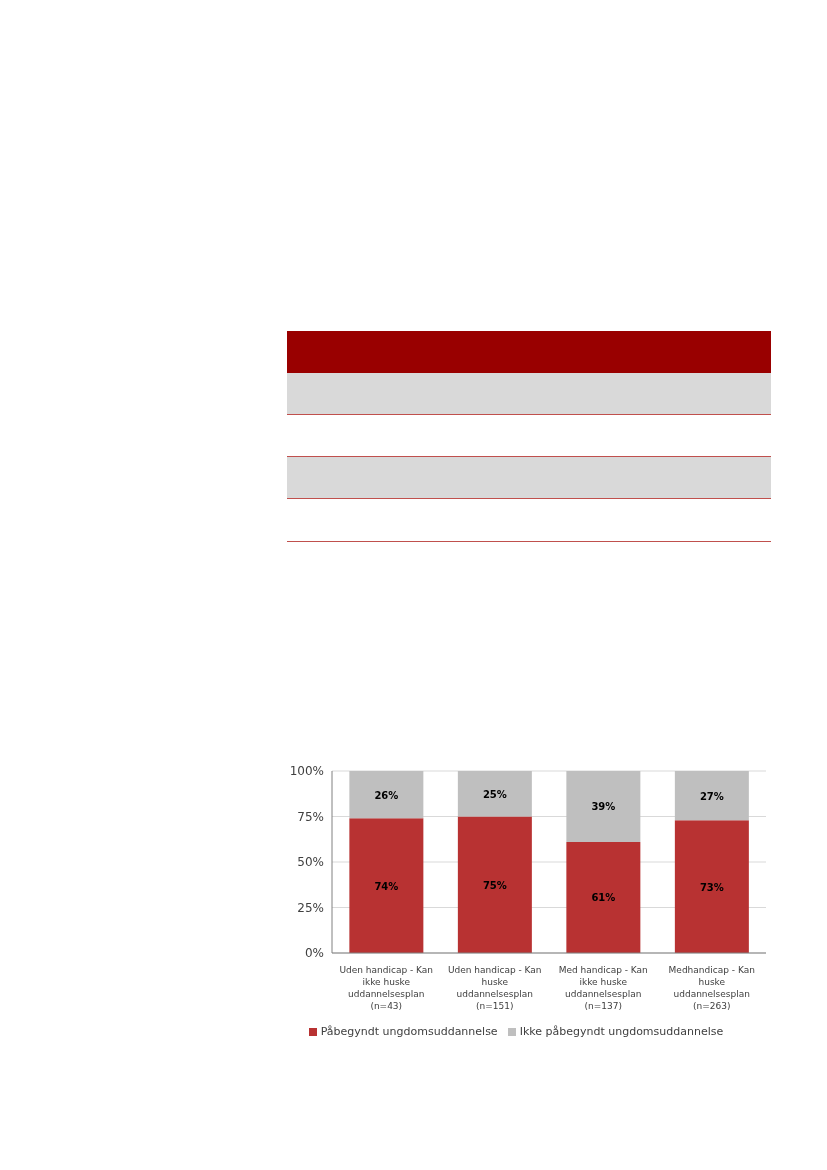  What do you see at coordinates (306, 771) in the screenshot?
I see `y-tick-label: 100%` at bounding box center [306, 771].